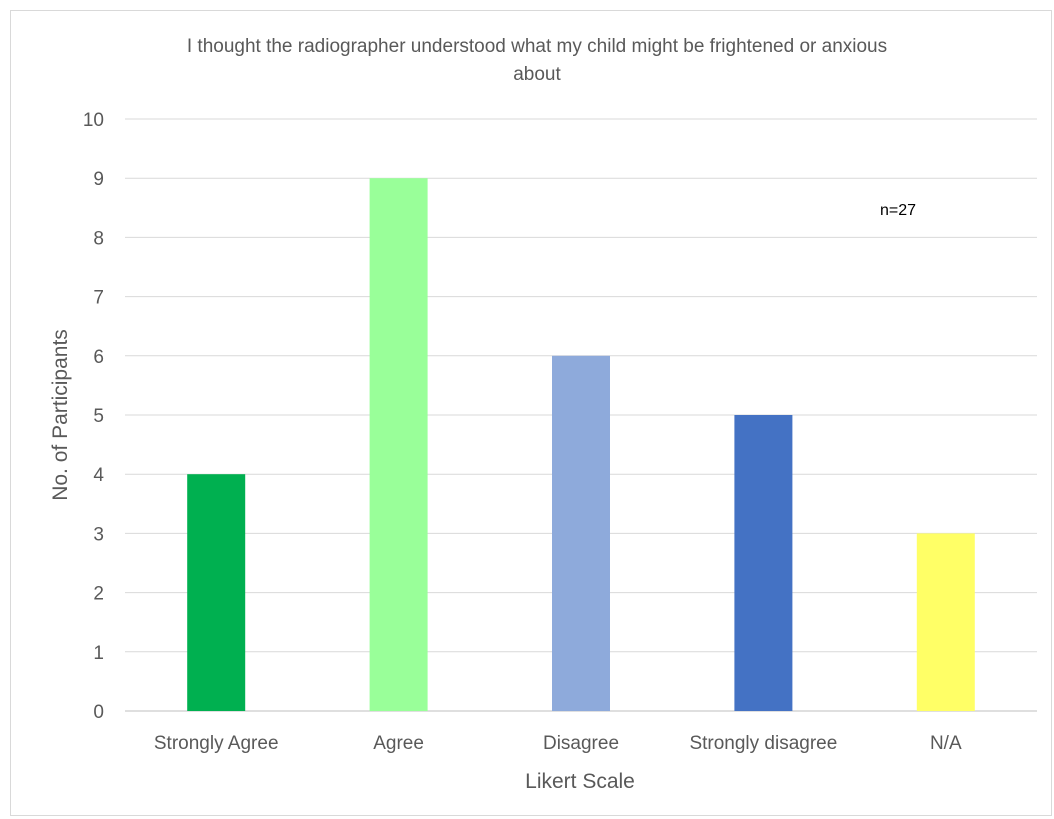  I want to click on bar-disagree, so click(581, 533).